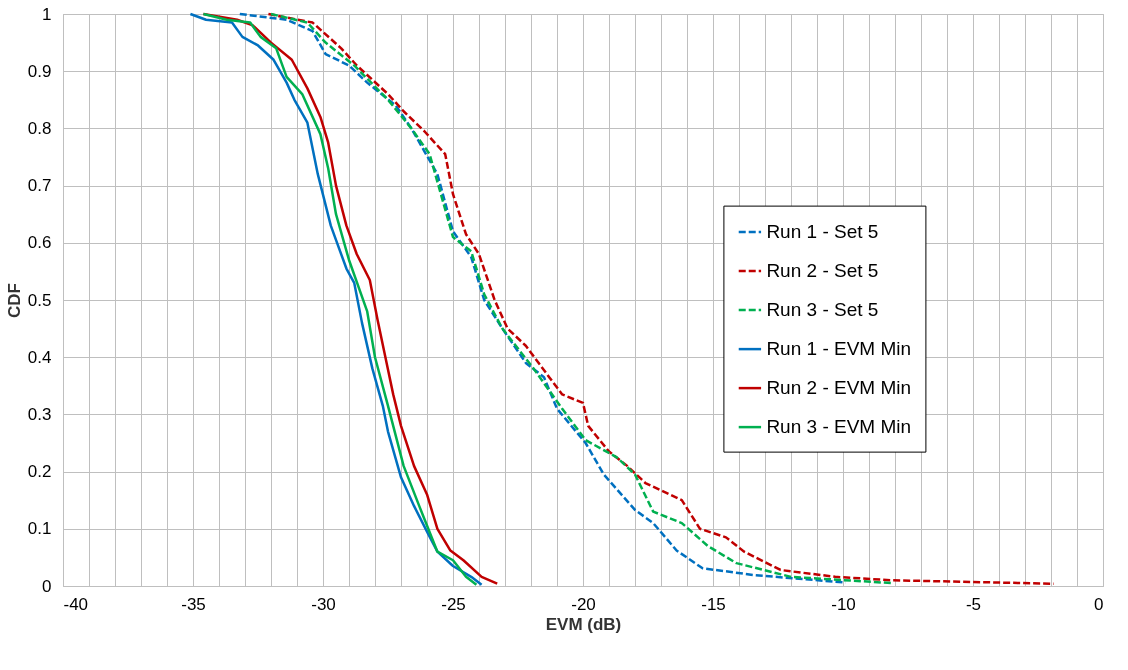  What do you see at coordinates (323, 604) in the screenshot?
I see `x-tick-label: -30` at bounding box center [323, 604].